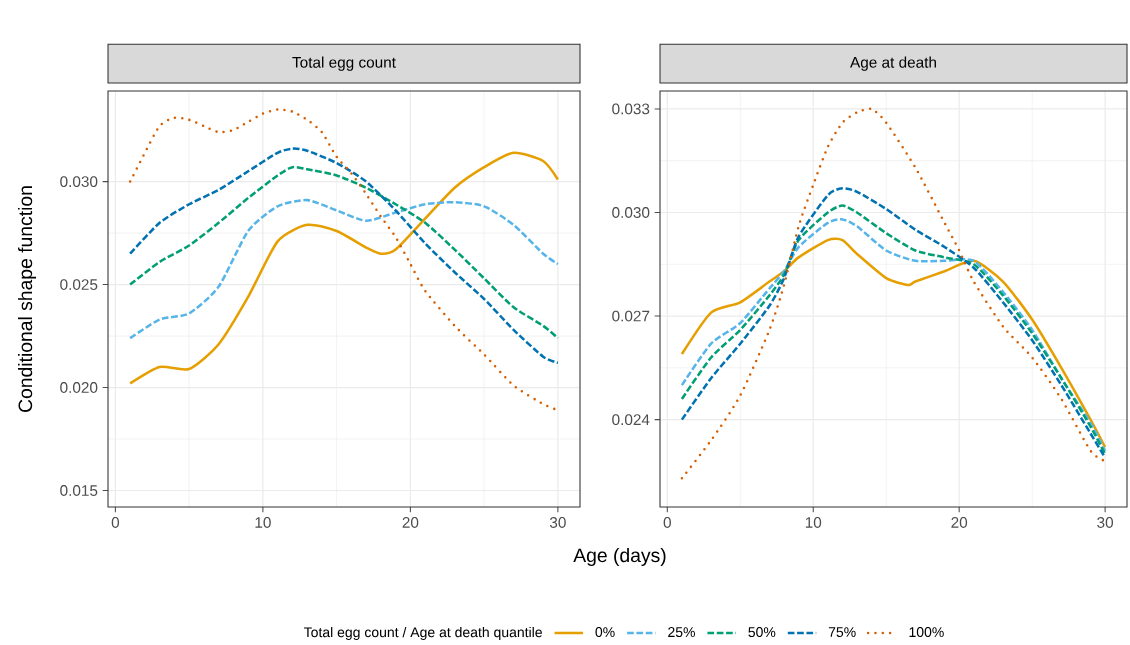  What do you see at coordinates (27, 299) in the screenshot?
I see `y-axis-title: Conditional shape function` at bounding box center [27, 299].